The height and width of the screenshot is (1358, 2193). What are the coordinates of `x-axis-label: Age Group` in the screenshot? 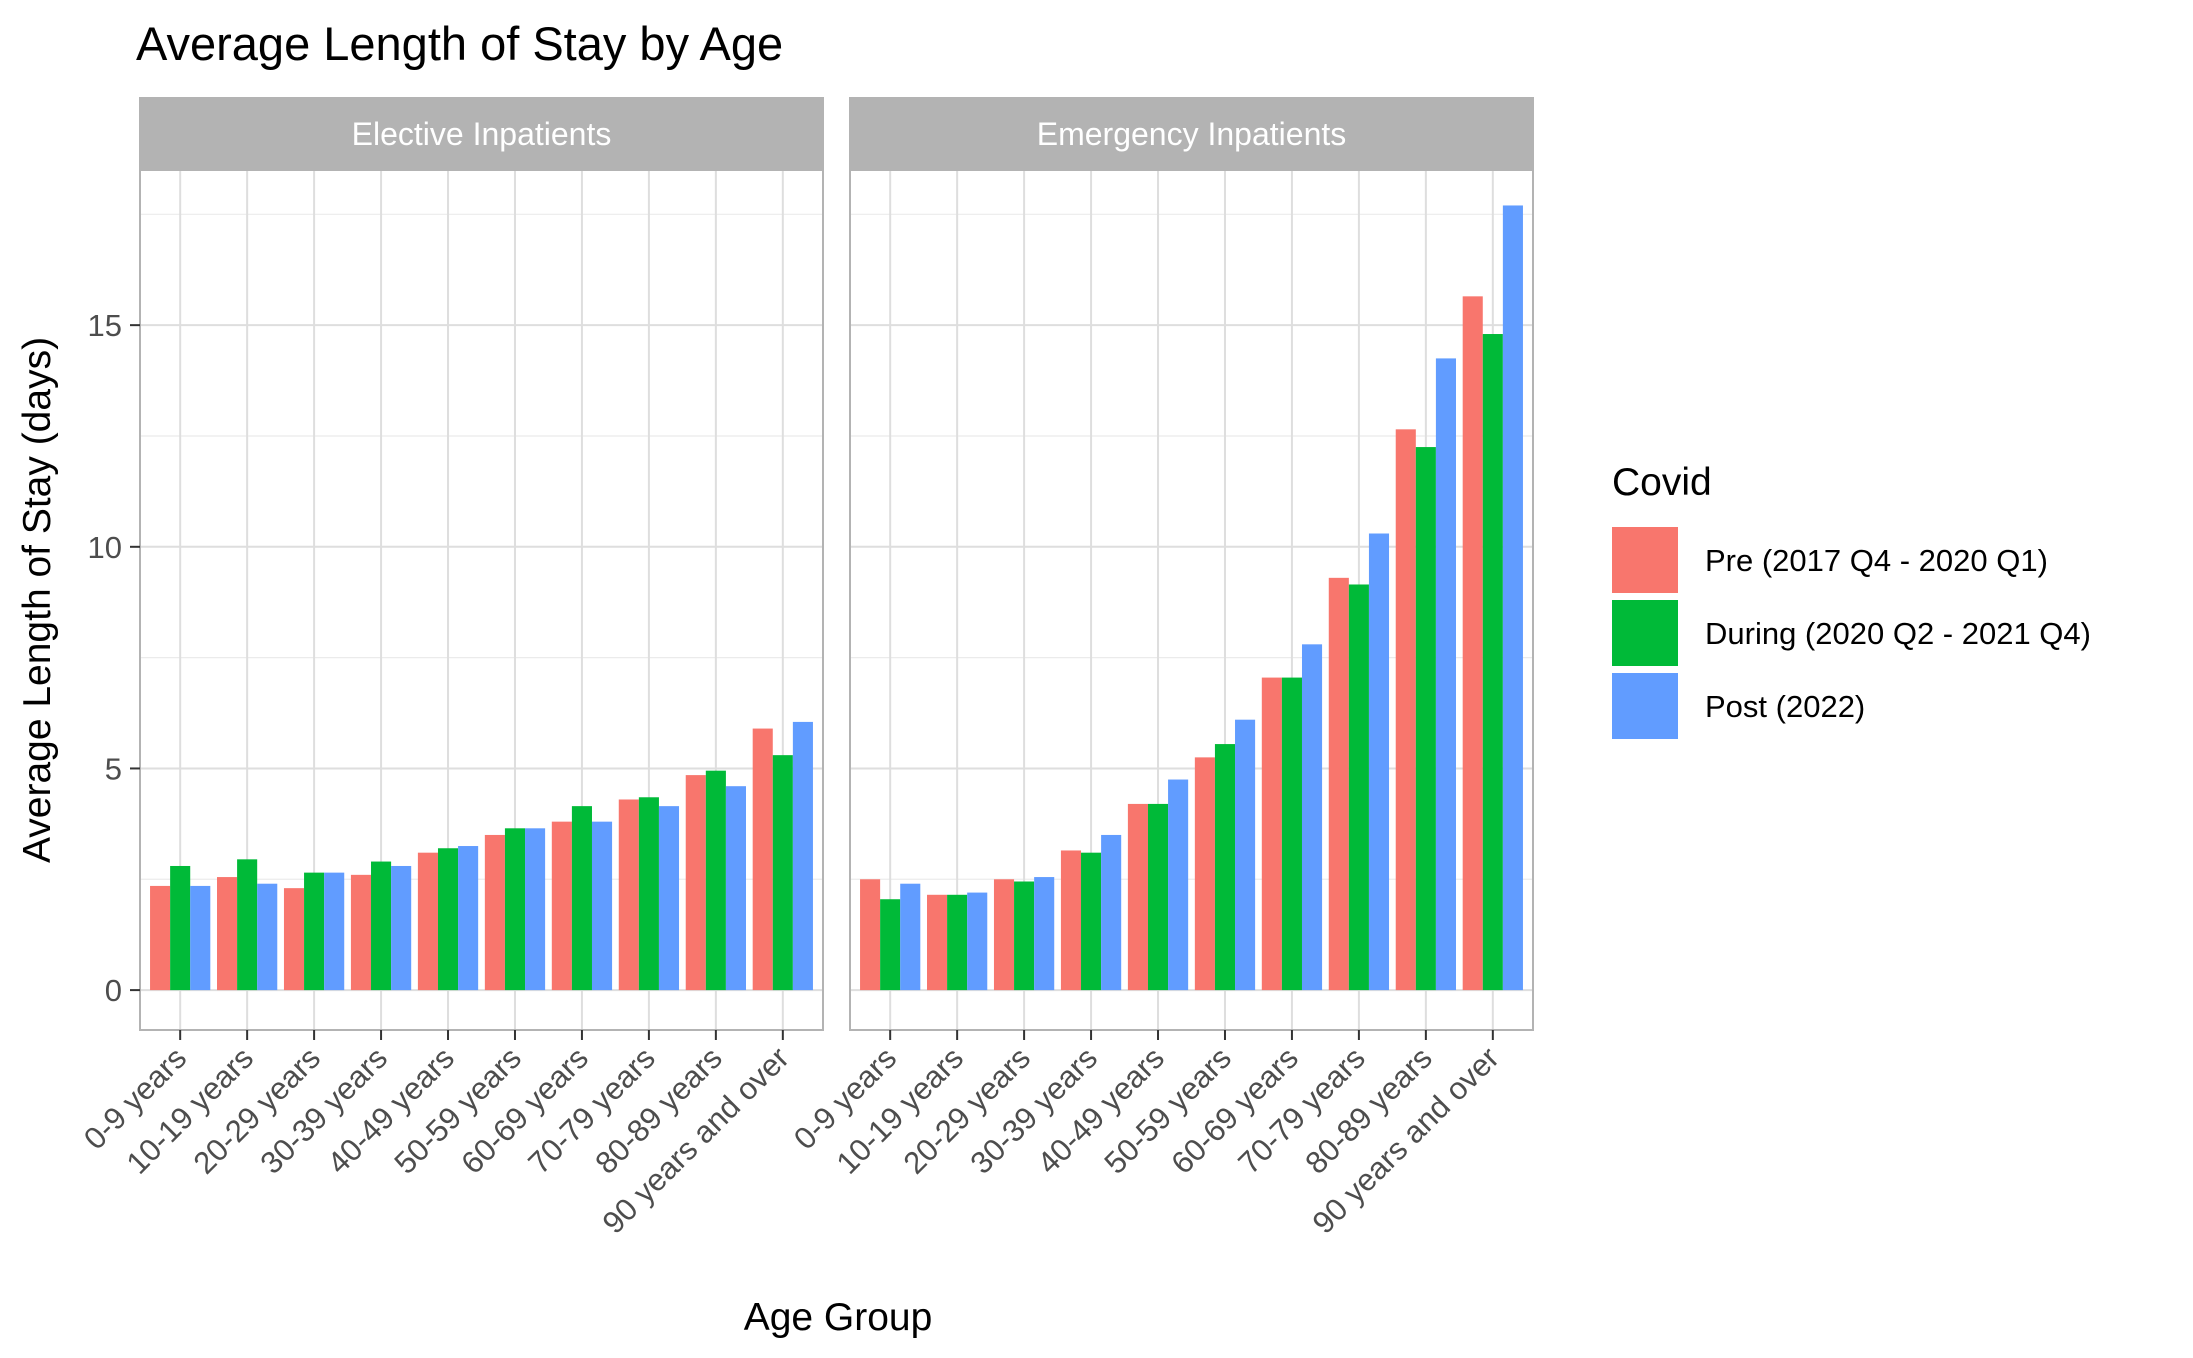 It's located at (838, 1317).